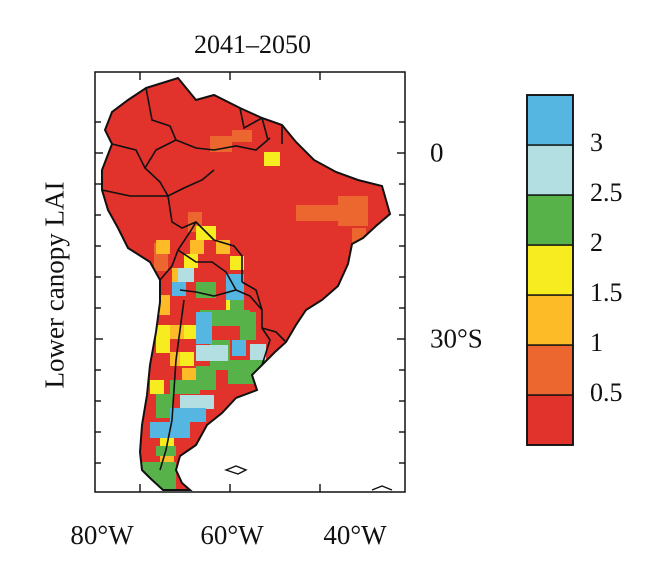 This screenshot has height=584, width=660. What do you see at coordinates (355, 535) in the screenshot?
I see `lon-label-40w: 40°W` at bounding box center [355, 535].